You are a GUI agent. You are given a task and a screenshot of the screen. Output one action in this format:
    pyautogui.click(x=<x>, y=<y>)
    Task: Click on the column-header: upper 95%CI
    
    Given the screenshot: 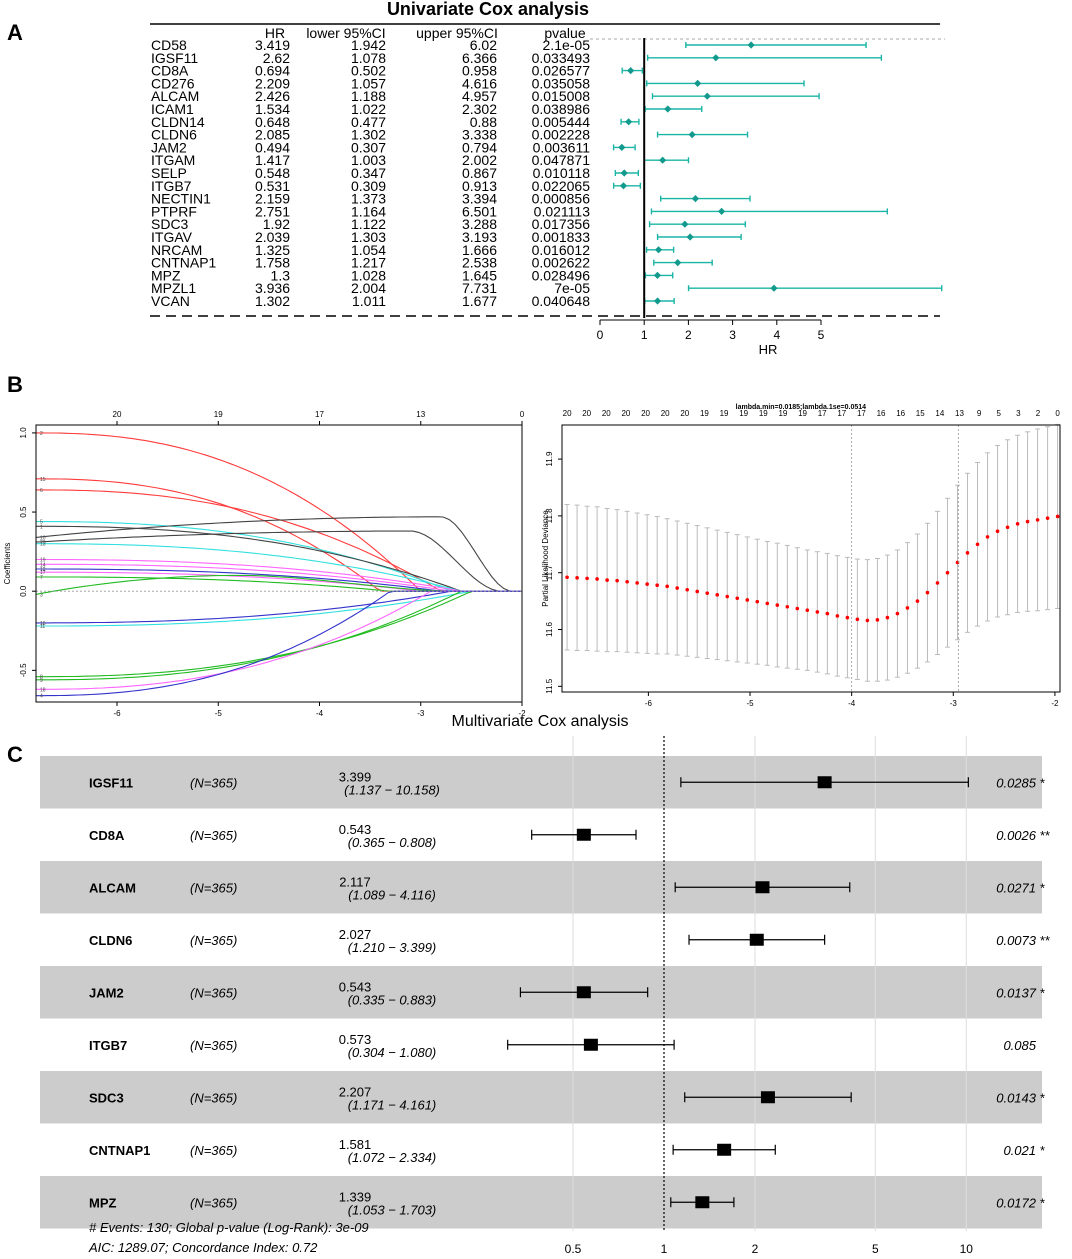 What is the action you would take?
    pyautogui.click(x=457, y=33)
    